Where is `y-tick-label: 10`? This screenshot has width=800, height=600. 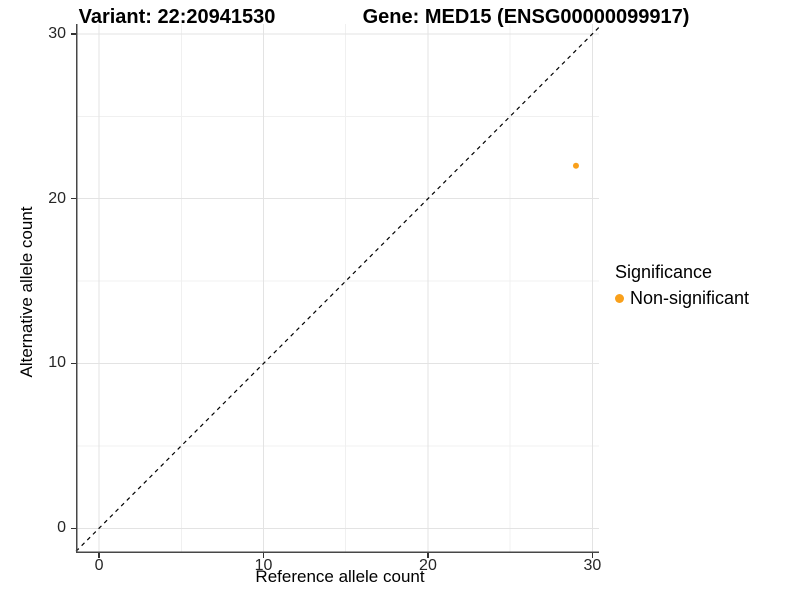
y-tick-label: 10 is located at coordinates (57, 363).